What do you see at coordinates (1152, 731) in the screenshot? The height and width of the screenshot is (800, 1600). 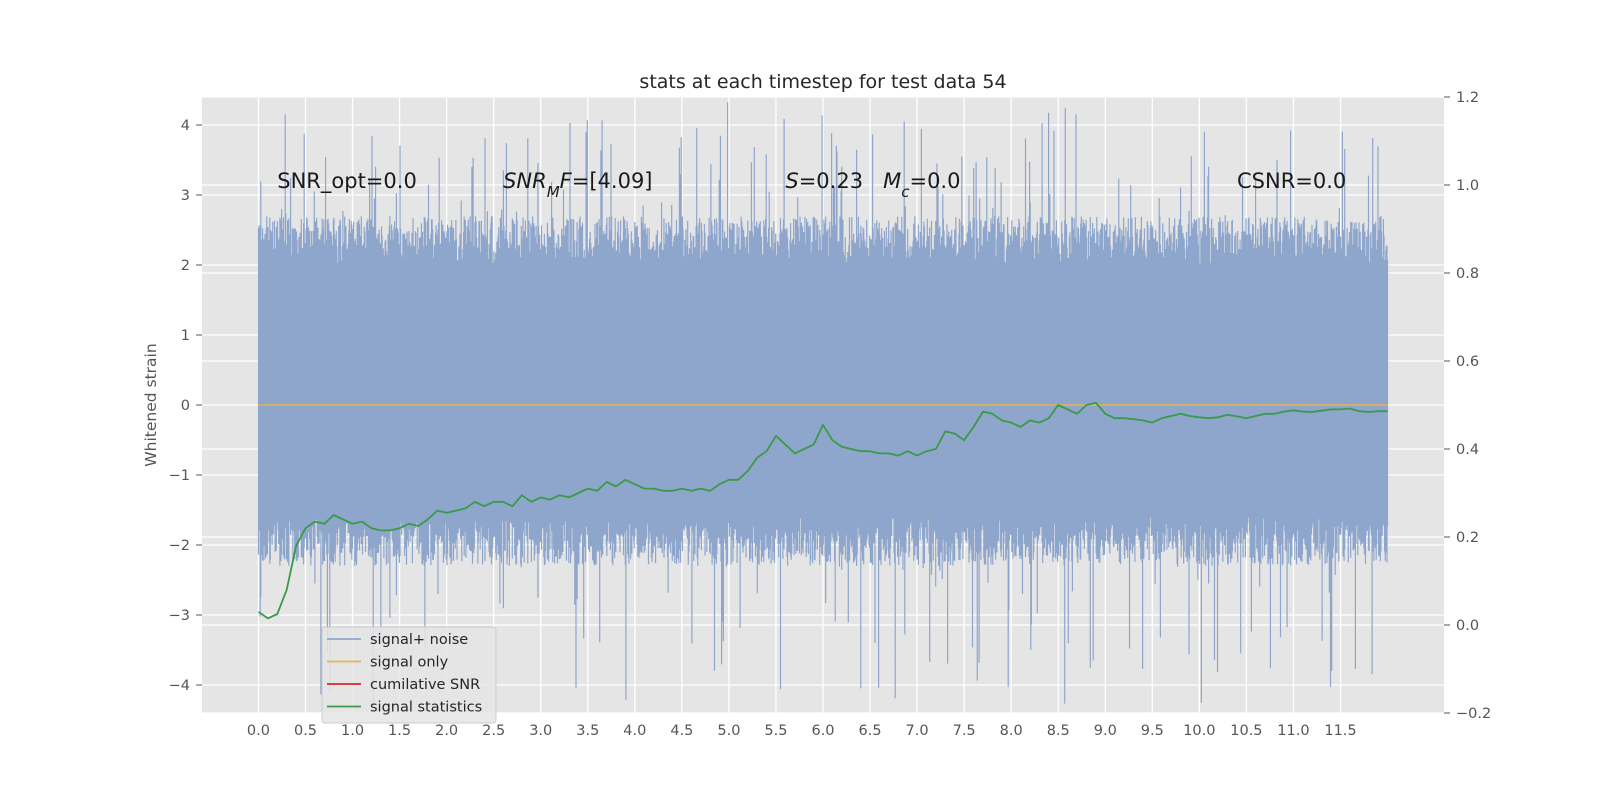 I see `x-tick-label-19: 9.5` at bounding box center [1152, 731].